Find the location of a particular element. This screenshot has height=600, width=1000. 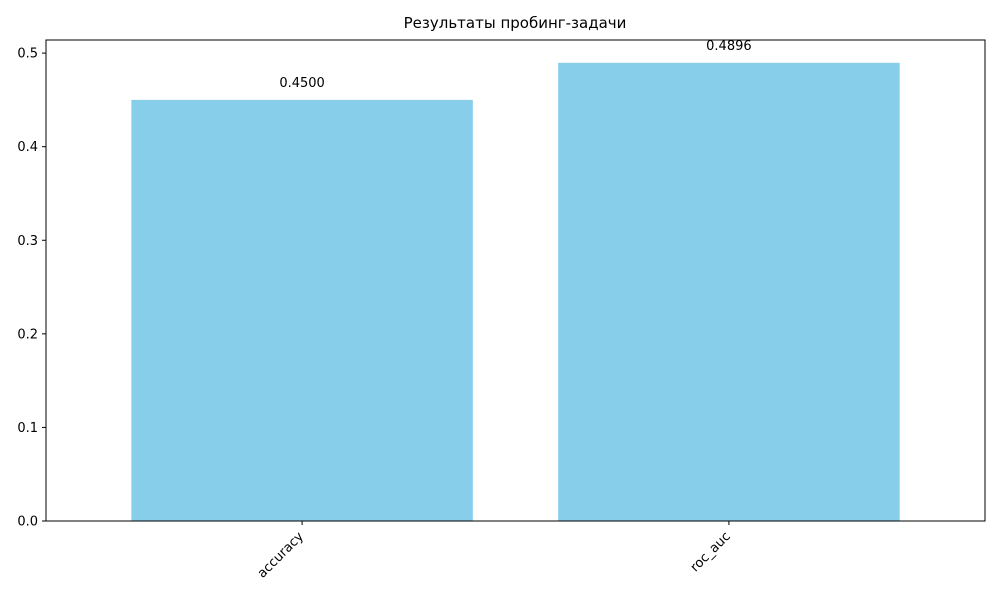

y-tick-label: 0.1 is located at coordinates (27, 428).